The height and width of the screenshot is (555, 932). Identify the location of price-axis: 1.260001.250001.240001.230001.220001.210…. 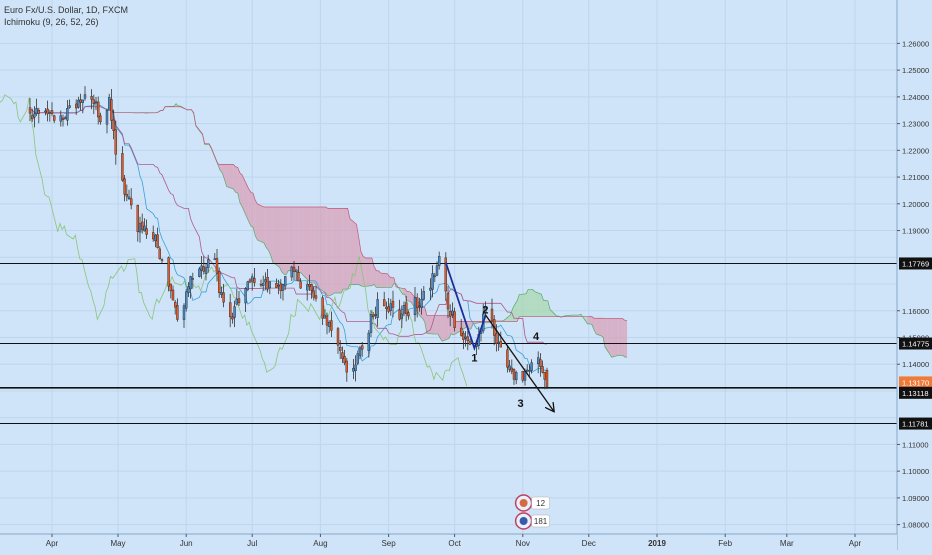
(914, 275).